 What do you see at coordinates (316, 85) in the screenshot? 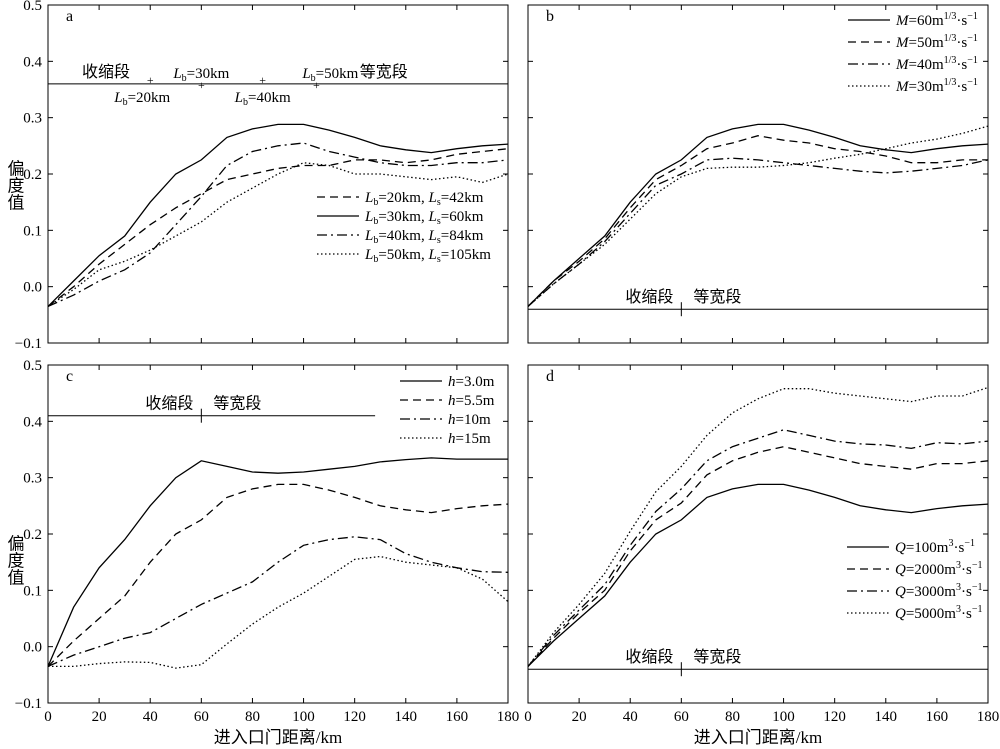
I see `lb-marker-tick: +` at bounding box center [316, 85].